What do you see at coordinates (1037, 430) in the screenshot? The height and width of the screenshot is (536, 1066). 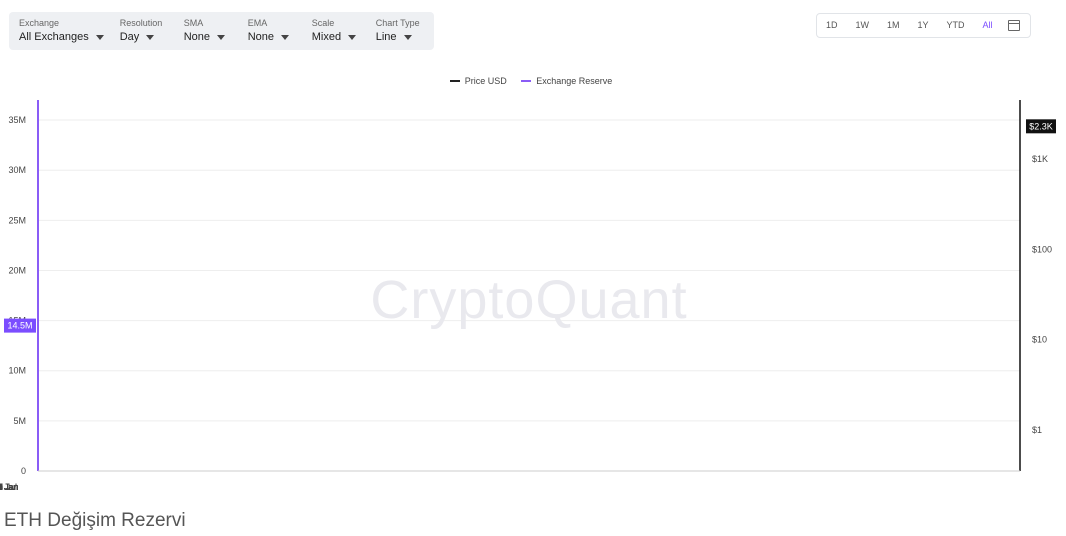 I see `y-right-tick-label: $1` at bounding box center [1037, 430].